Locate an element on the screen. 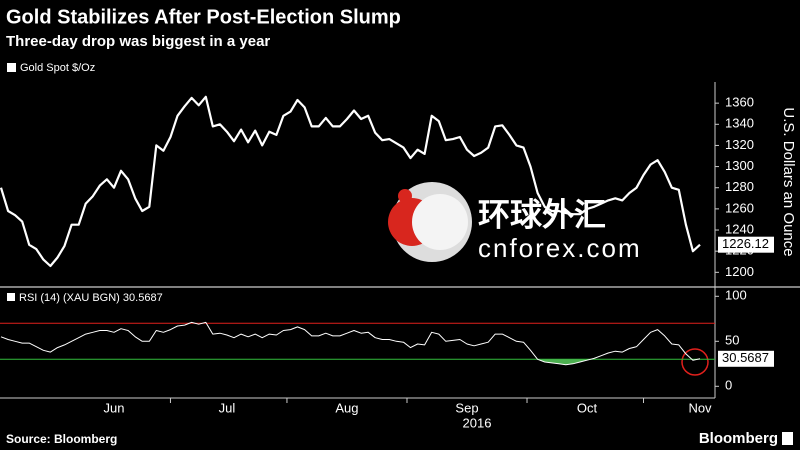  y-tick-label: 1280 is located at coordinates (739, 186).